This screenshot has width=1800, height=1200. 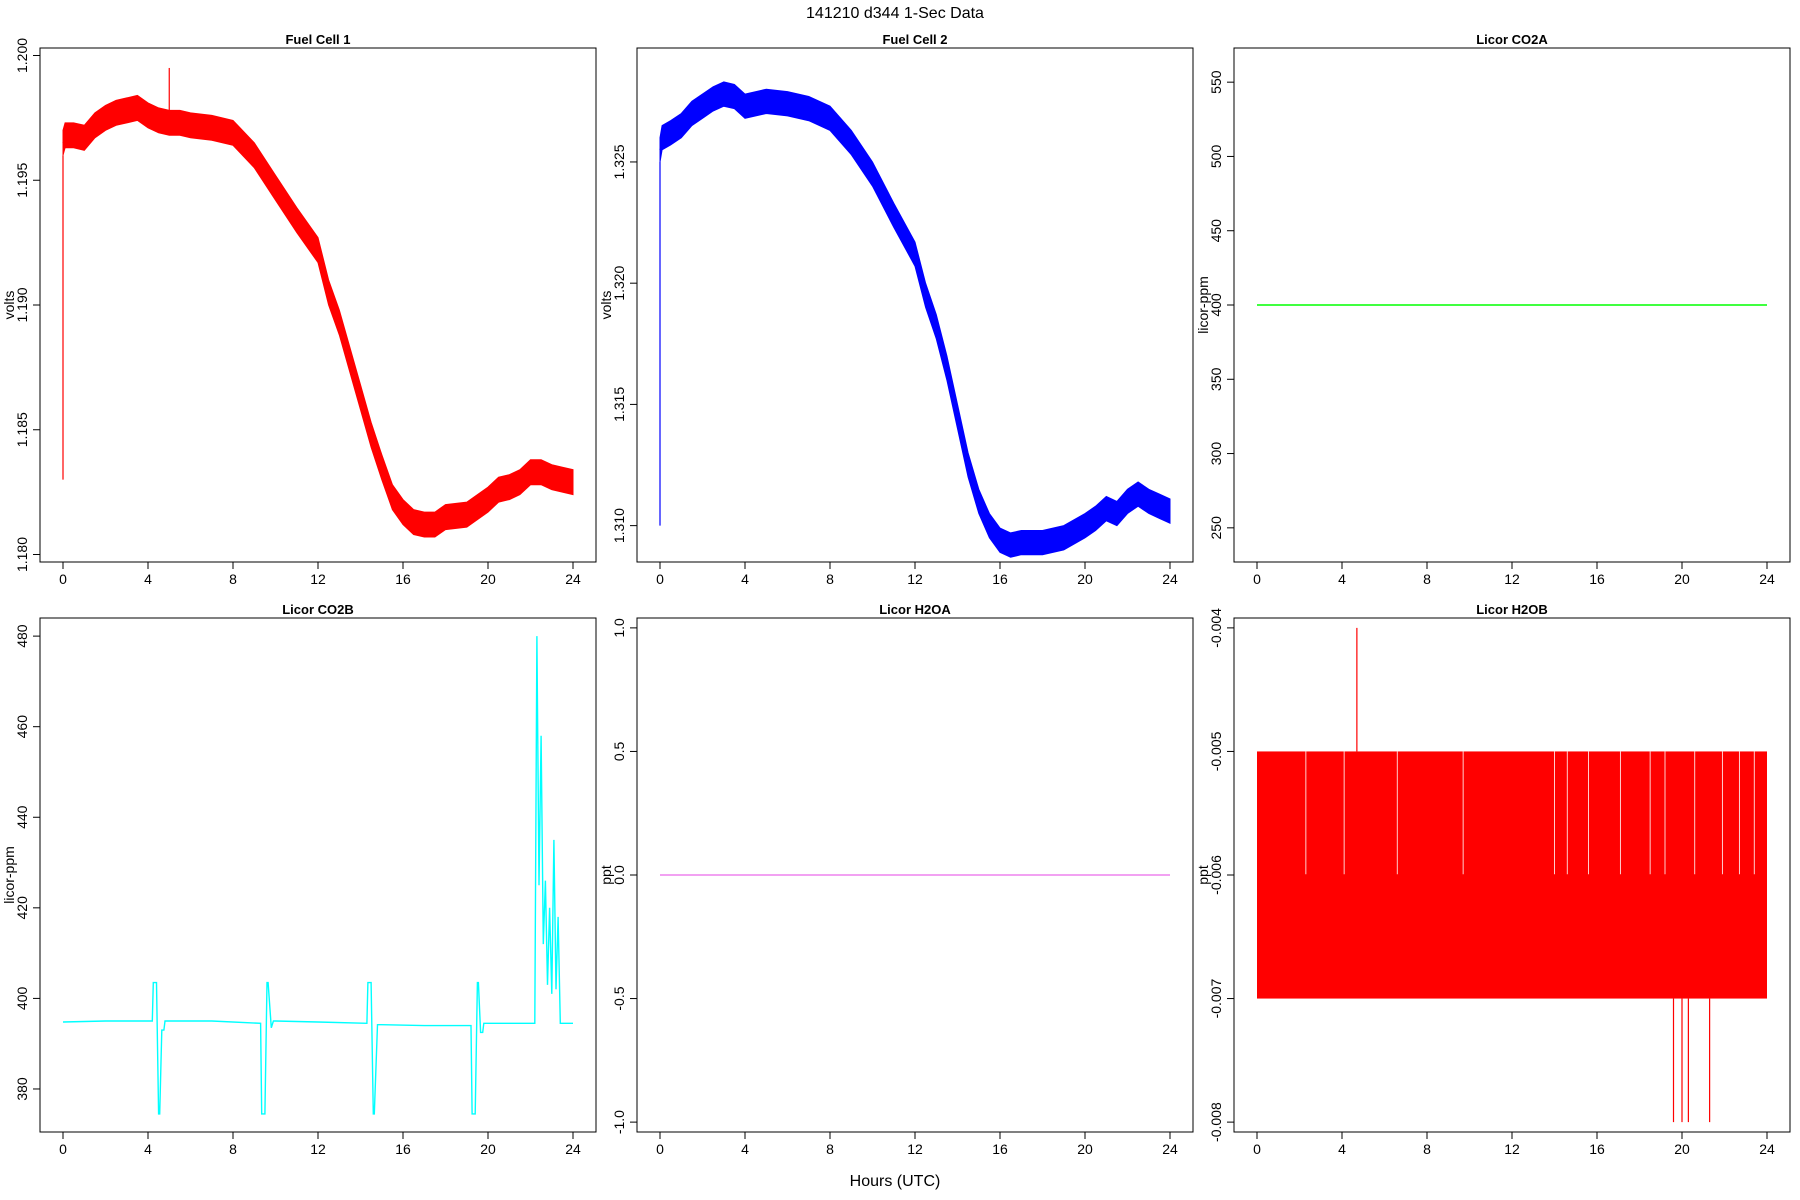 What do you see at coordinates (22, 429) in the screenshot?
I see `y-tick-label: 1.185` at bounding box center [22, 429].